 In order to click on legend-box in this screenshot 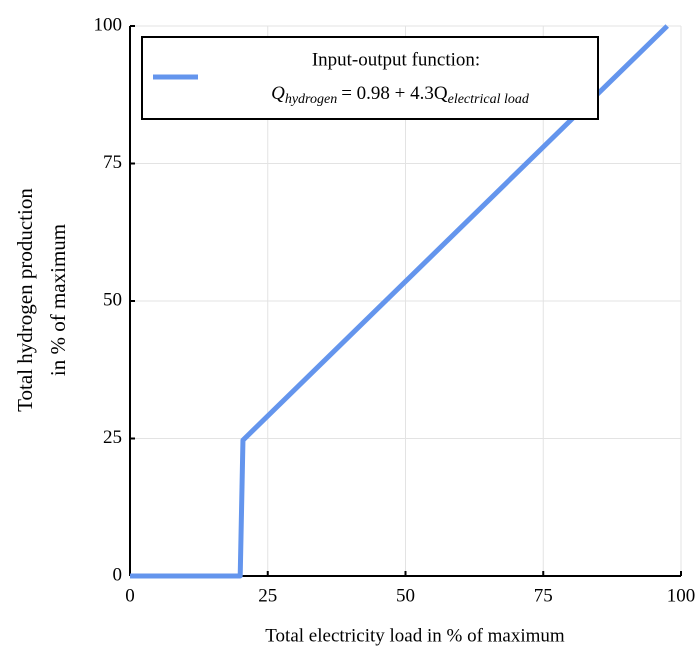, I will do `click(370, 78)`.